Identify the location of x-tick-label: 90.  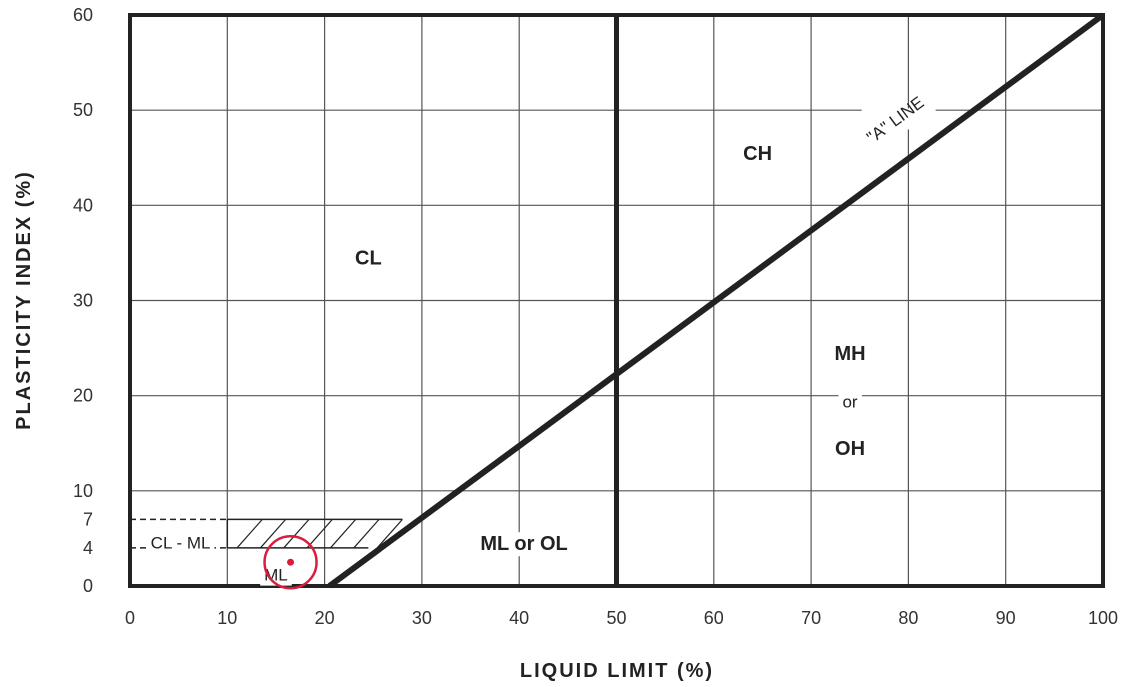
(1006, 618).